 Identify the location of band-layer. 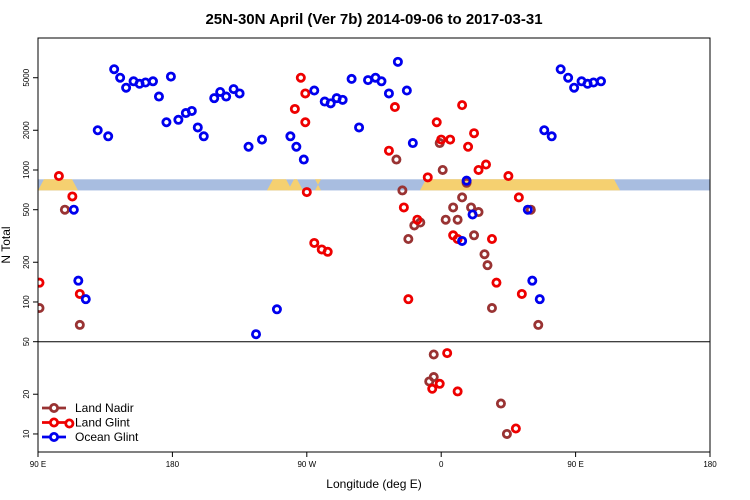
(374, 185).